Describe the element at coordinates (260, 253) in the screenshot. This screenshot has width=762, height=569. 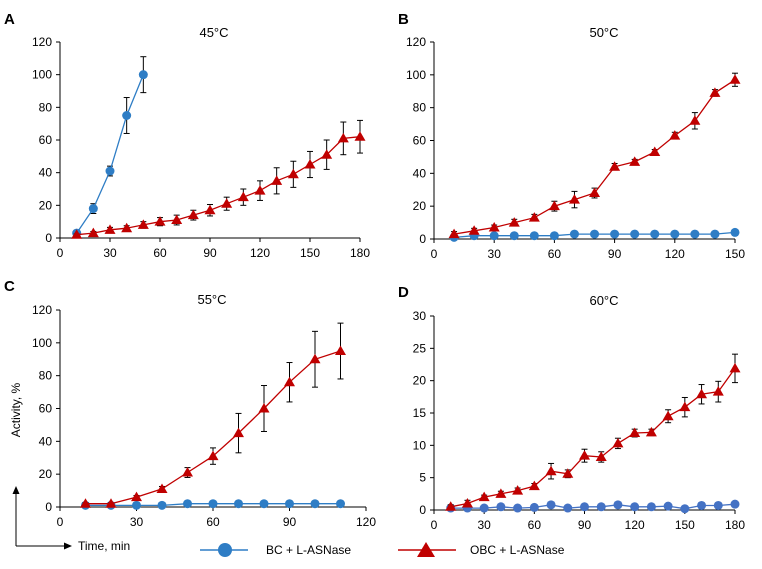
I see `x-tick-label-a: 120` at that location.